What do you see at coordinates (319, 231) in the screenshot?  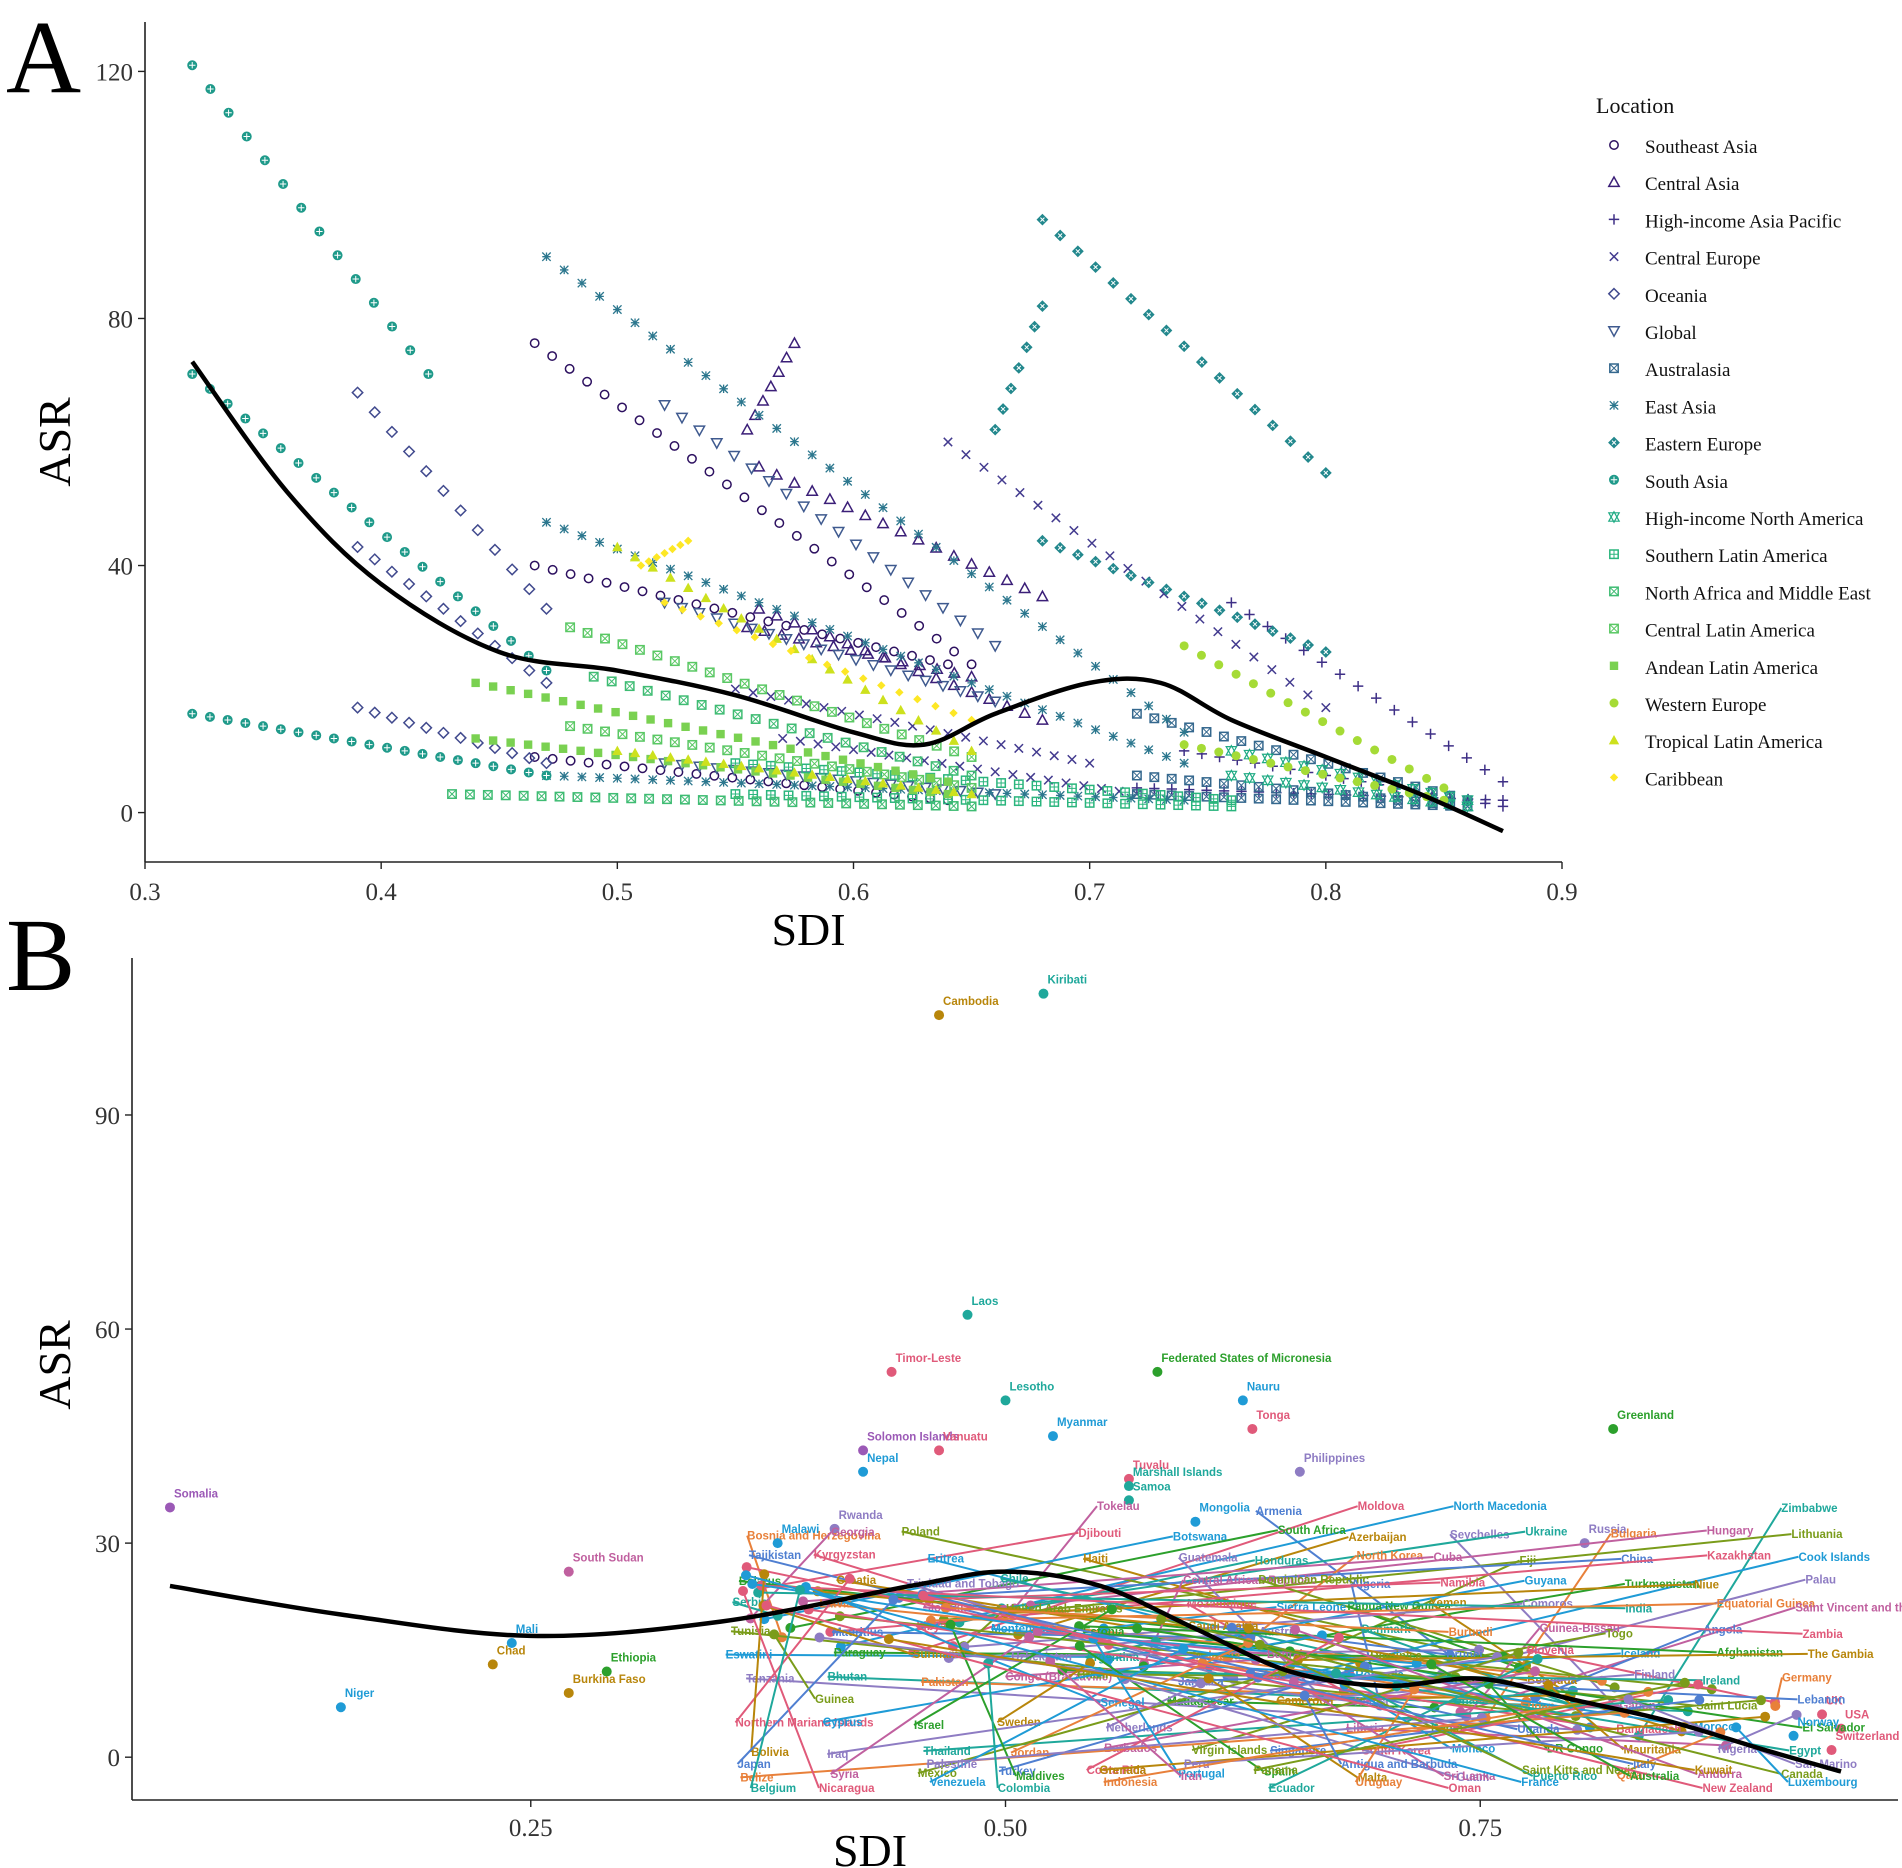 I see `point-south-asia` at bounding box center [319, 231].